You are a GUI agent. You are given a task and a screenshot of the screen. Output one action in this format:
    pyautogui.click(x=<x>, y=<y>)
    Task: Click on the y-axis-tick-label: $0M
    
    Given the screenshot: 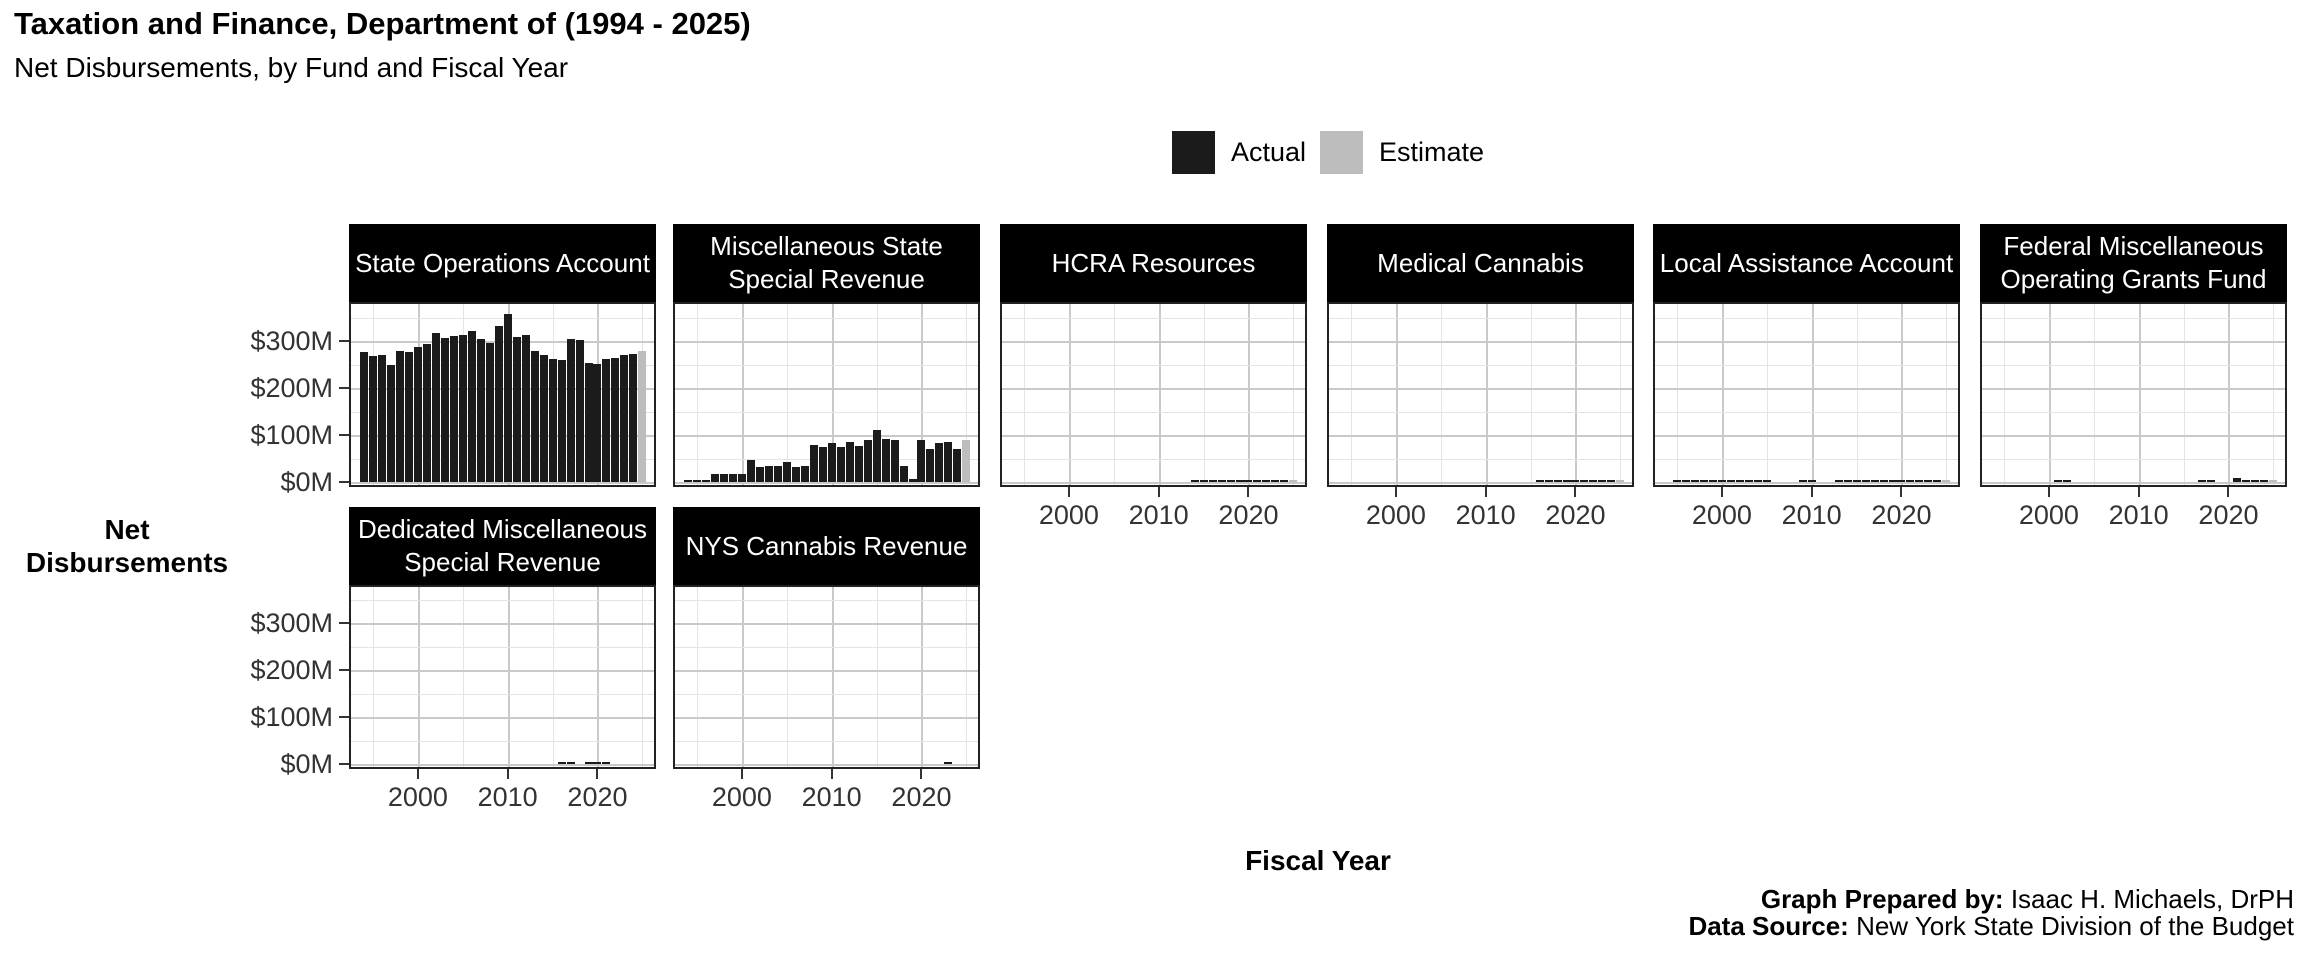 What is the action you would take?
    pyautogui.click(x=306, y=764)
    